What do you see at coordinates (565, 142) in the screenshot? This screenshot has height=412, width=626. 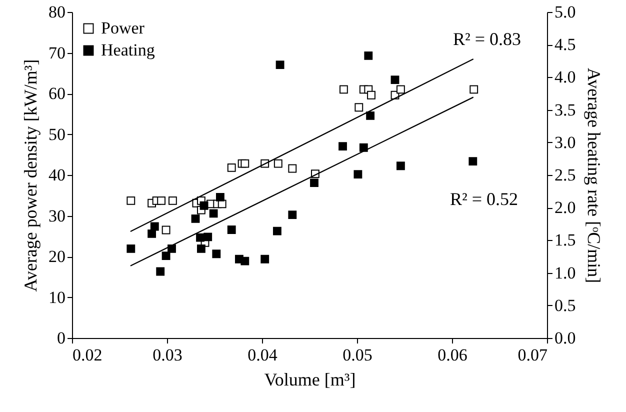 I see `y2-tick-label: 3.0` at bounding box center [565, 142].